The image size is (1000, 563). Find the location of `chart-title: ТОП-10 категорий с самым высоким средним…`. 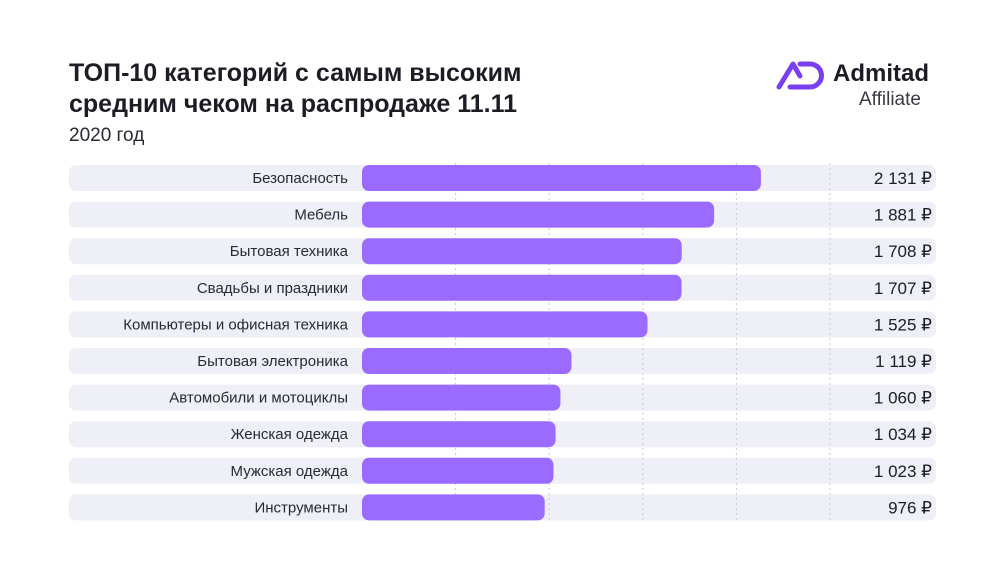

chart-title: ТОП-10 категорий с самым высоким средним… is located at coordinates (349, 89).